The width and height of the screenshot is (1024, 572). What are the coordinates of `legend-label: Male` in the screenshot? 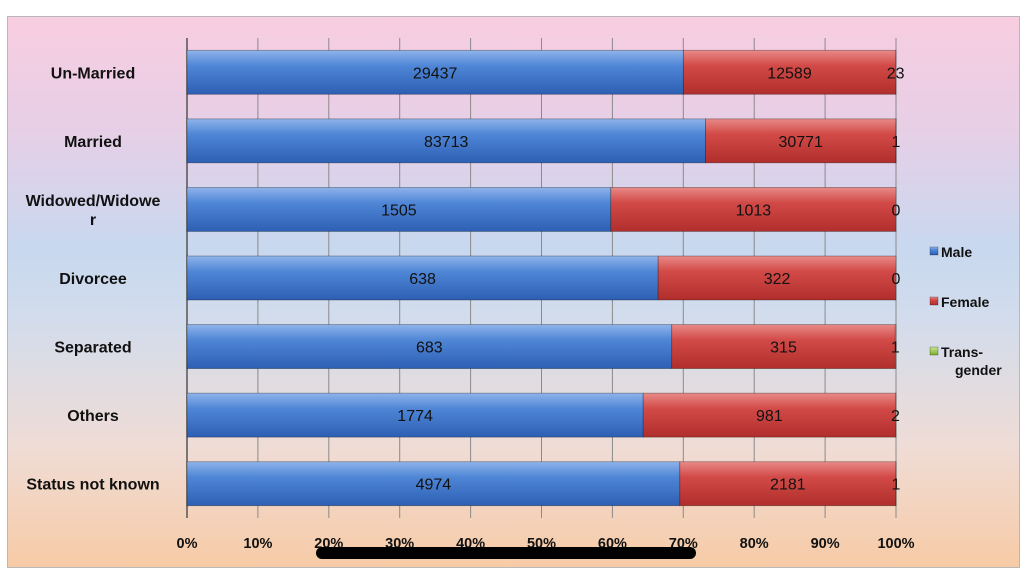 It's located at (956, 252).